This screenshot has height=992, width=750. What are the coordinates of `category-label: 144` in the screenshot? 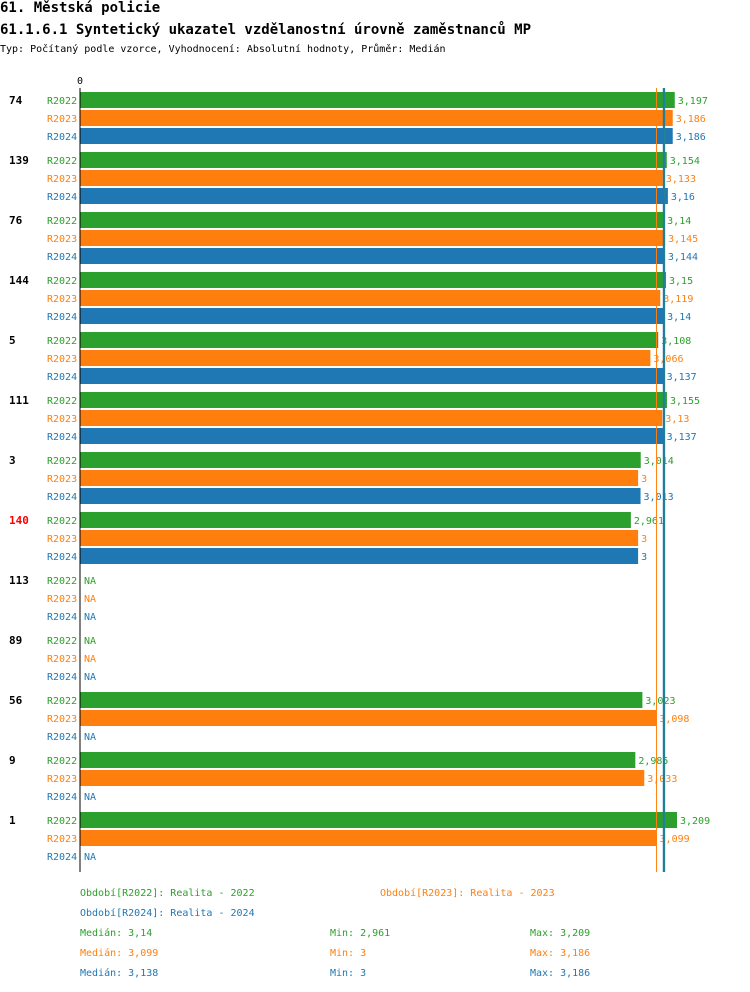 It's located at (19, 280).